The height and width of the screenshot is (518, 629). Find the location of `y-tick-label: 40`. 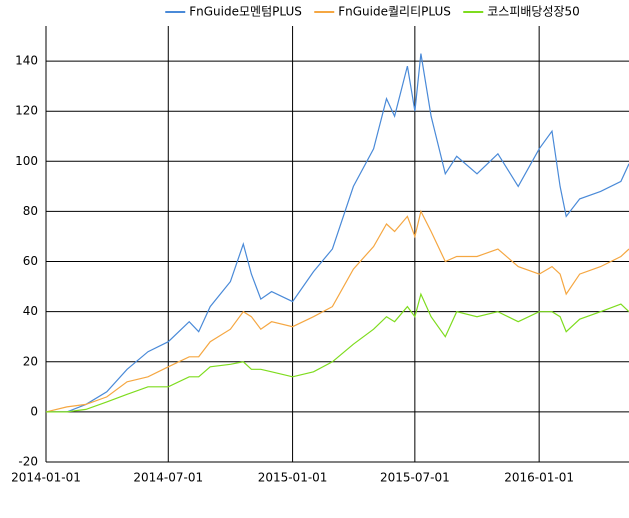

y-tick-label: 40 is located at coordinates (30, 311).